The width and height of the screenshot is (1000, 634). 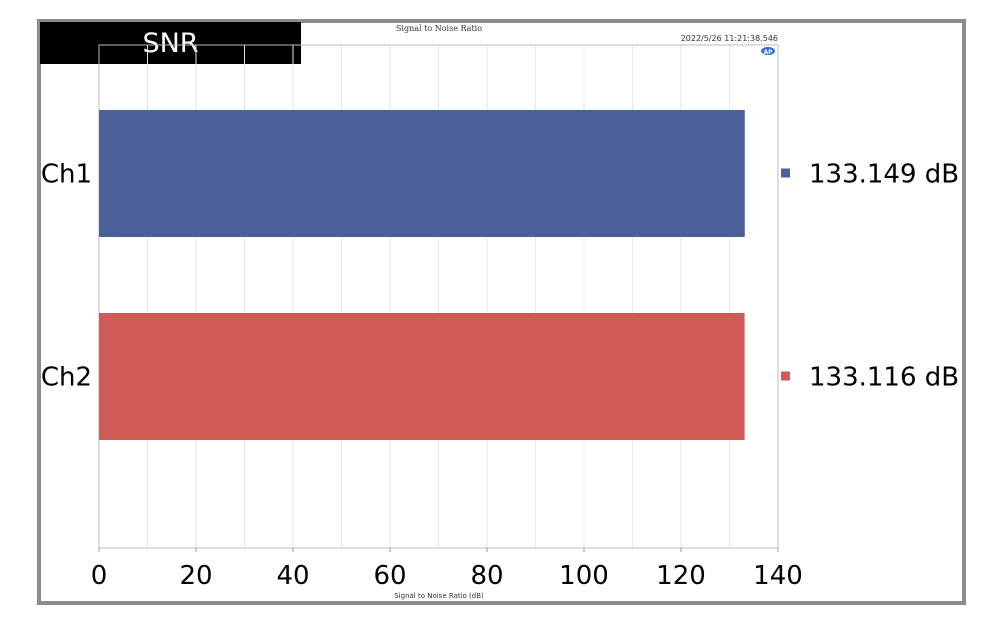 What do you see at coordinates (870, 276) in the screenshot?
I see `value-labels: 133.149 dB 133.116 dB` at bounding box center [870, 276].